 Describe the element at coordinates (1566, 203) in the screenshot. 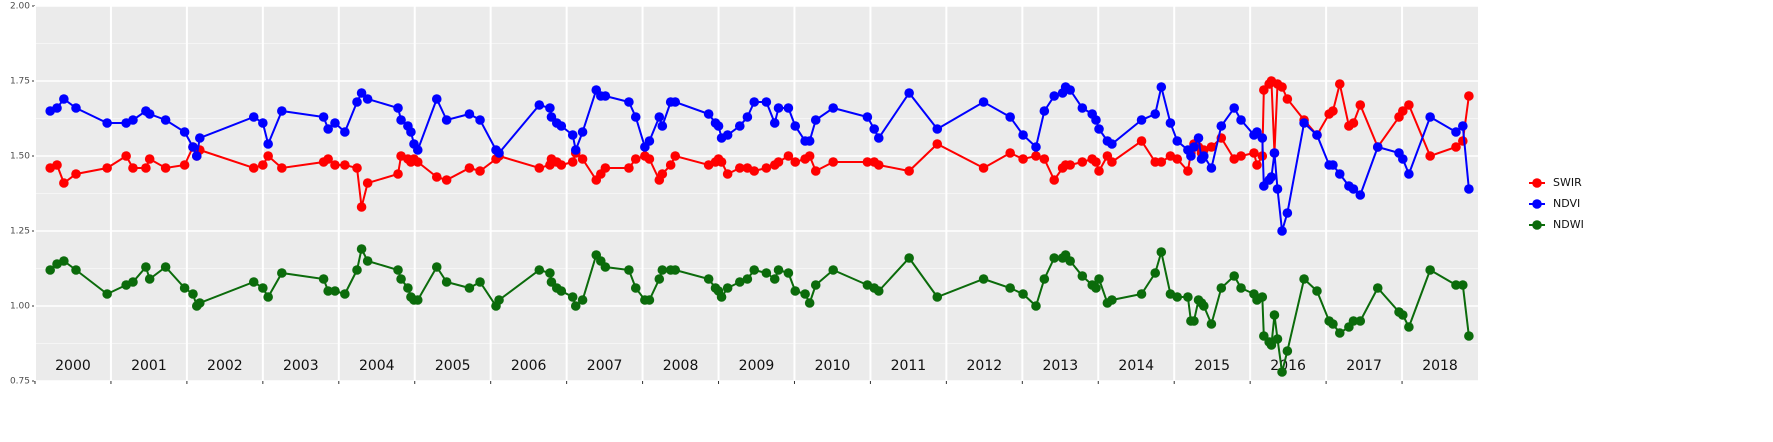

I see `legend-label: NDVI` at that location.